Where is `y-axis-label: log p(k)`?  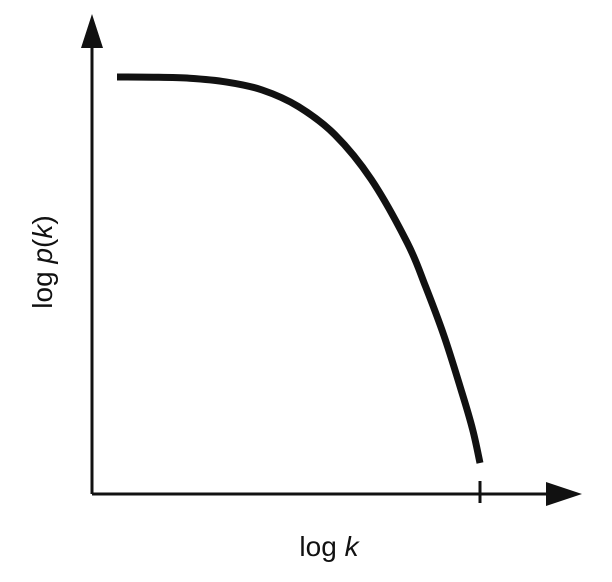 y-axis-label: log p(k) is located at coordinates (42, 261).